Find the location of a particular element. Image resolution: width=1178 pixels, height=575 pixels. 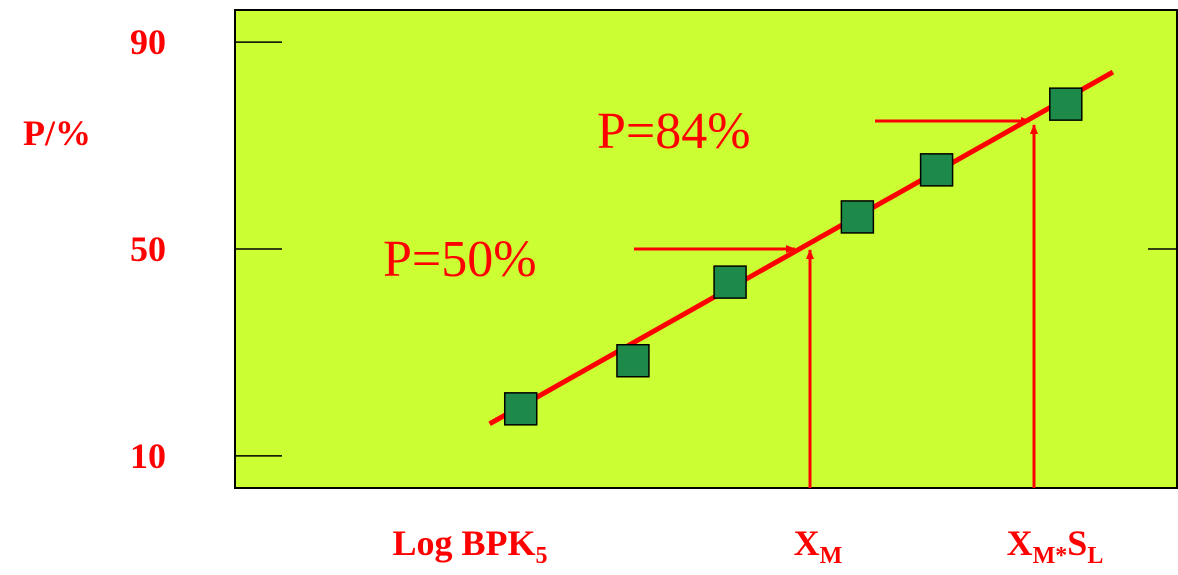

x-axis-label: XM is located at coordinates (818, 546).